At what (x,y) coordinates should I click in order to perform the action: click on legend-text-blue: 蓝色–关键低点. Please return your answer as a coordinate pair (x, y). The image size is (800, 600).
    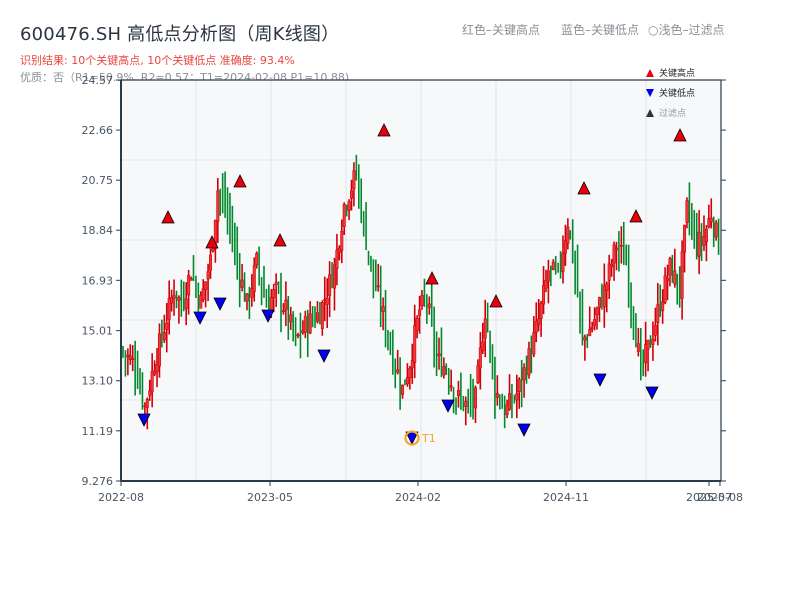
    Looking at the image, I should click on (600, 30).